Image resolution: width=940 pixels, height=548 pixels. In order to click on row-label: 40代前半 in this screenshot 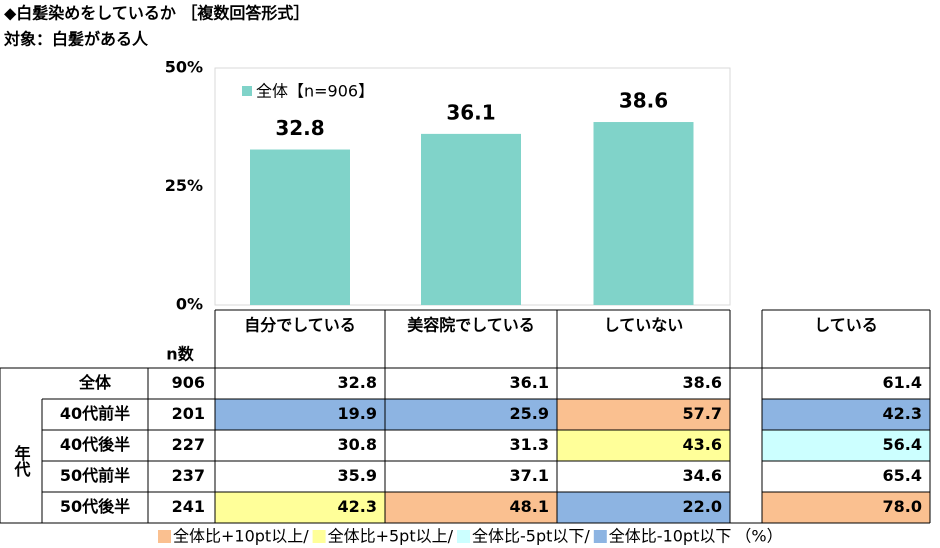, I will do `click(95, 413)`.